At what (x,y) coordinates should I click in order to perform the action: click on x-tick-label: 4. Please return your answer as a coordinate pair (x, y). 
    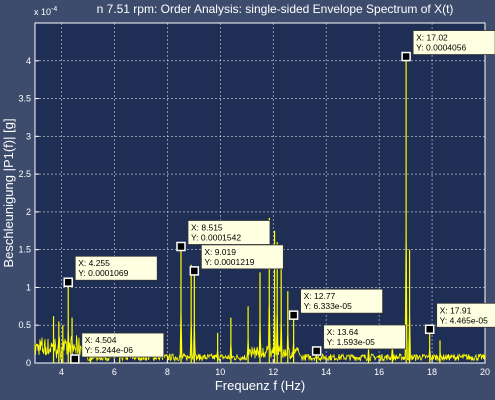
    Looking at the image, I should click on (61, 372).